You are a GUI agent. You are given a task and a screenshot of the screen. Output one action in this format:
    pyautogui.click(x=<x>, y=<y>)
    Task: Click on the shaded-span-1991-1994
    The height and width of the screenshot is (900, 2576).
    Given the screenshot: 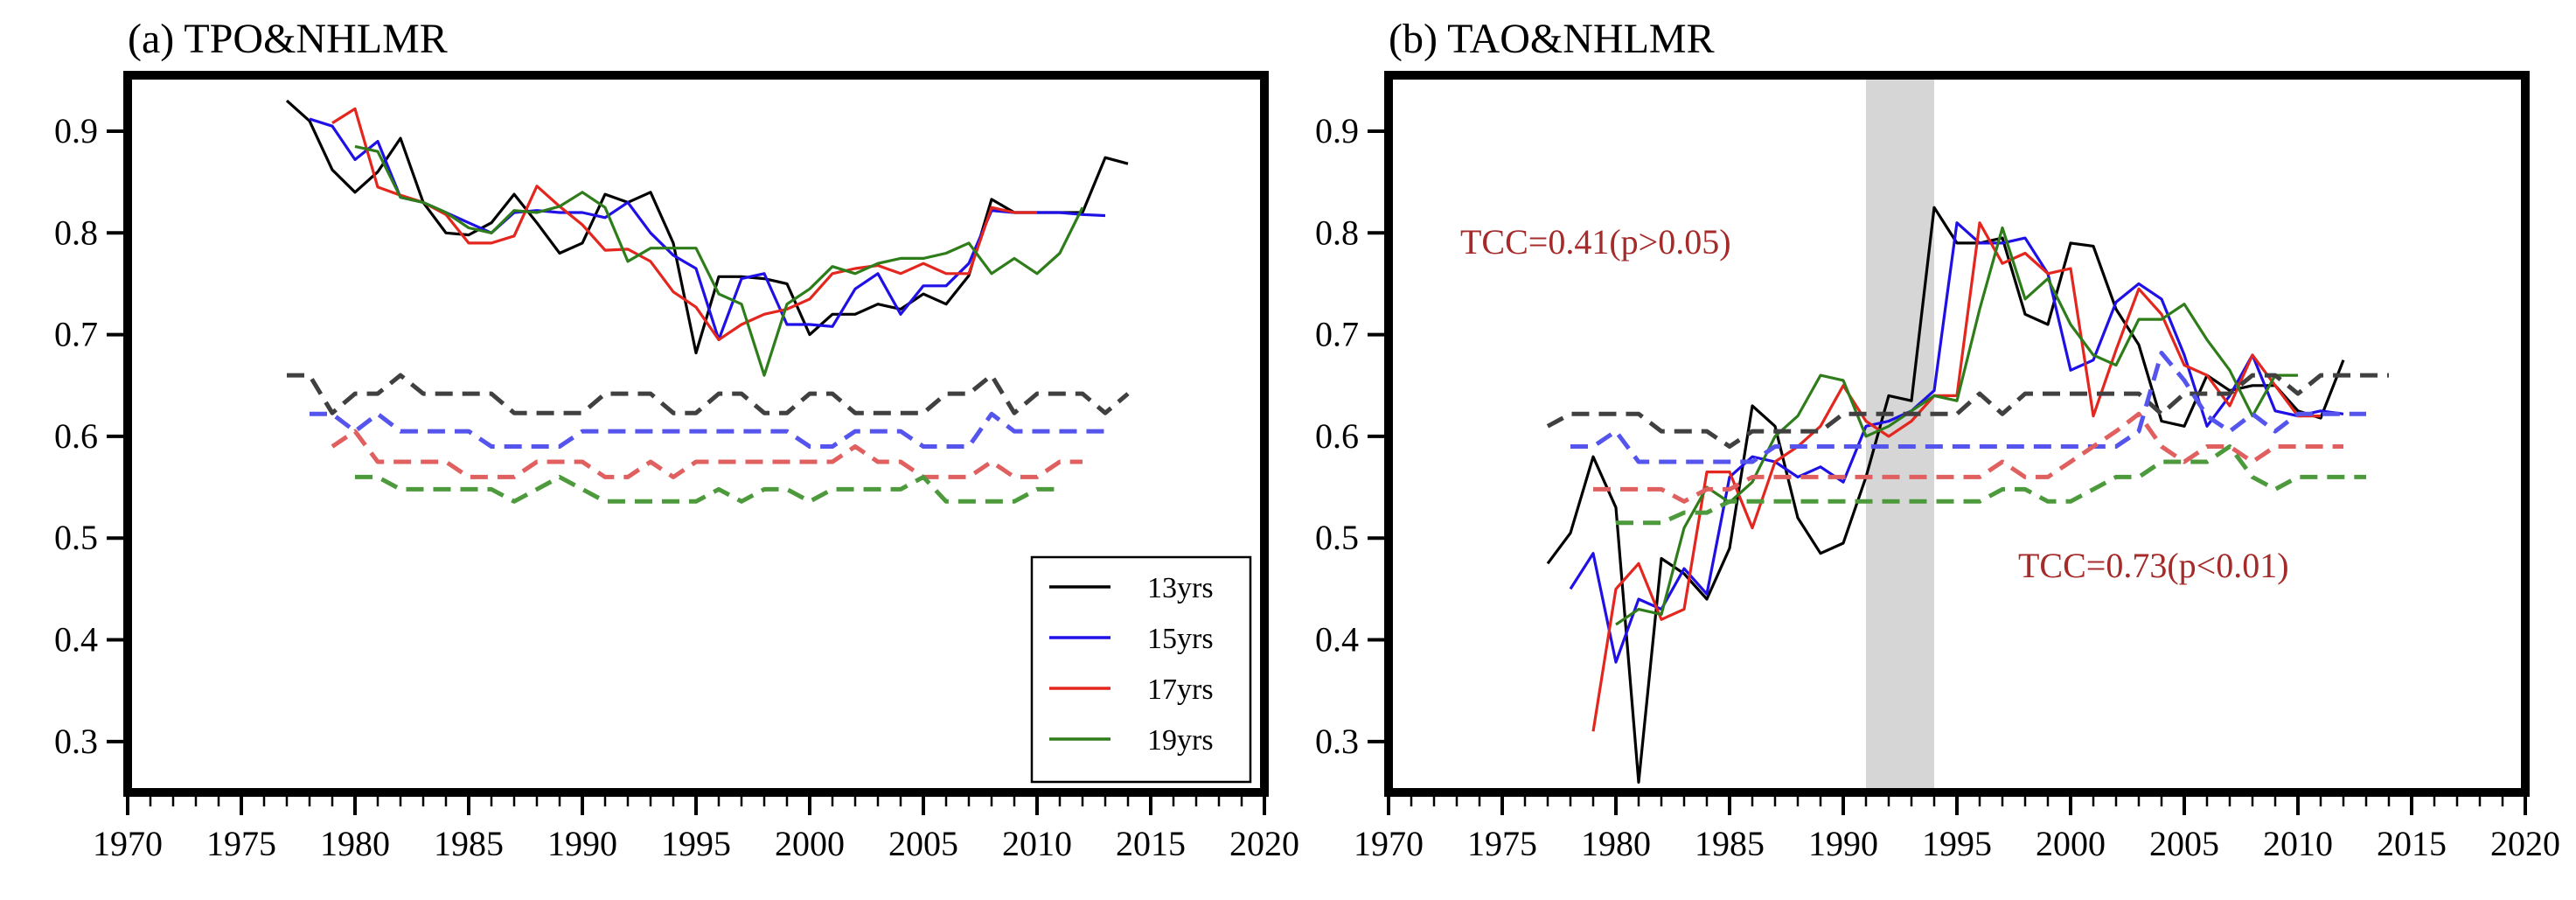 What is the action you would take?
    pyautogui.click(x=1900, y=433)
    